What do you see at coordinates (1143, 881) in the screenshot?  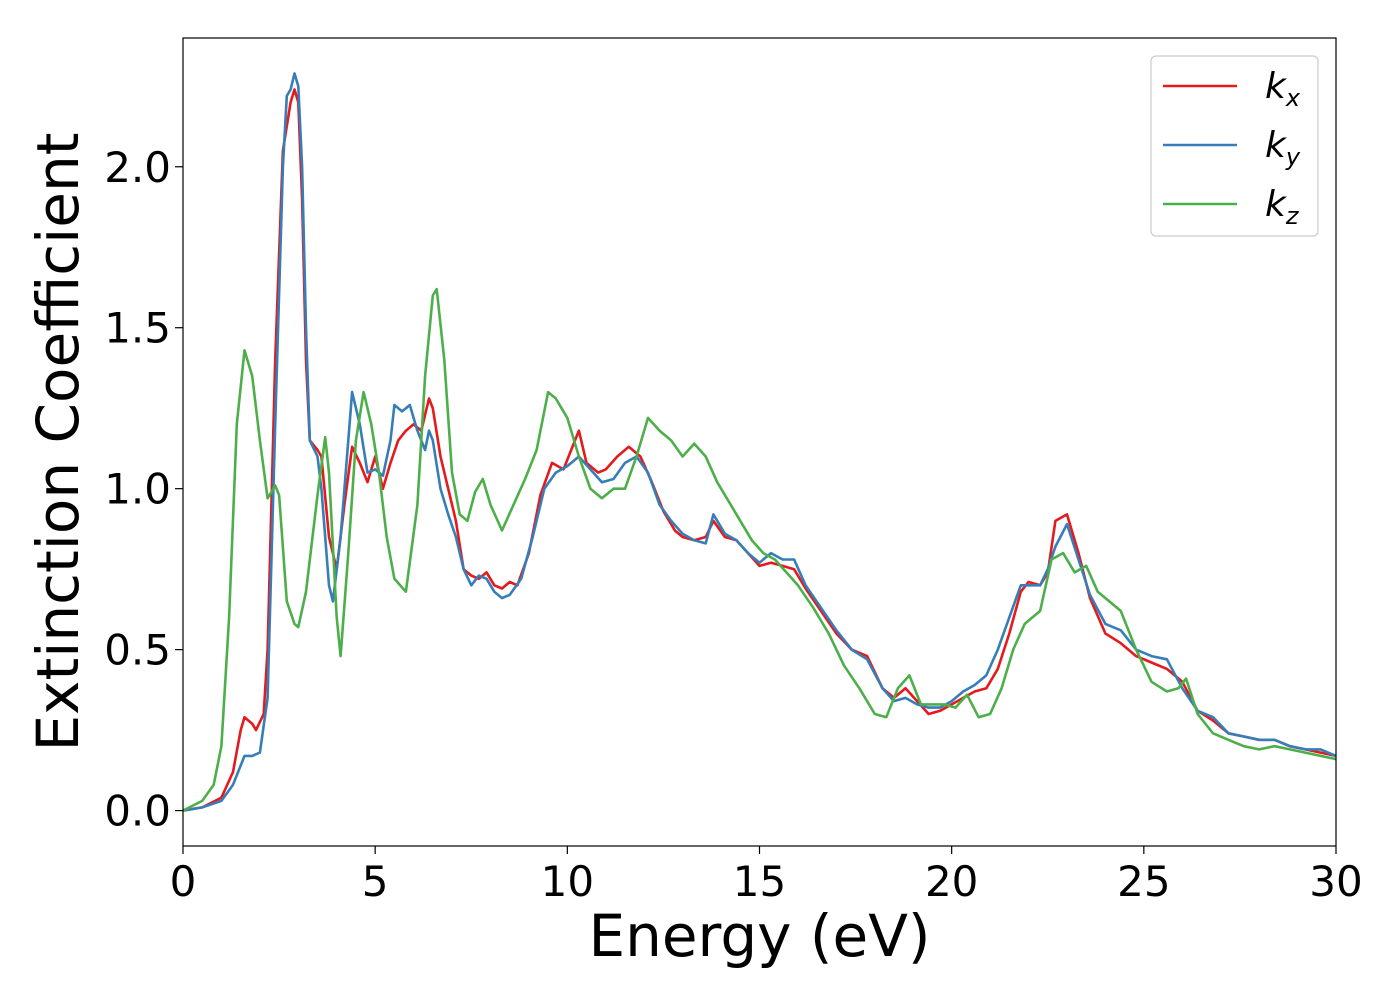 I see `x-tick-label: 25` at bounding box center [1143, 881].